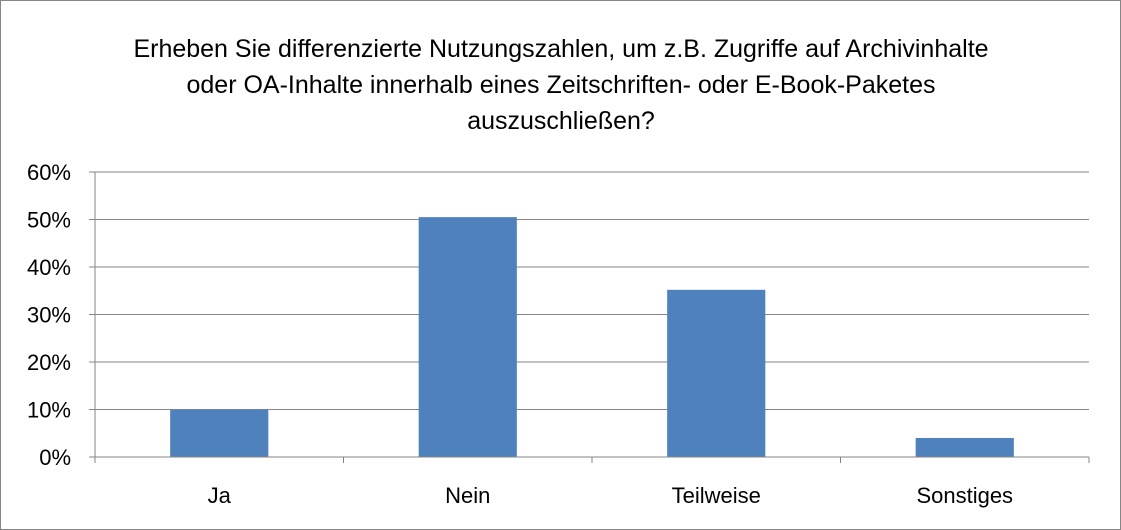  I want to click on y-tick-label: 50%, so click(49, 220).